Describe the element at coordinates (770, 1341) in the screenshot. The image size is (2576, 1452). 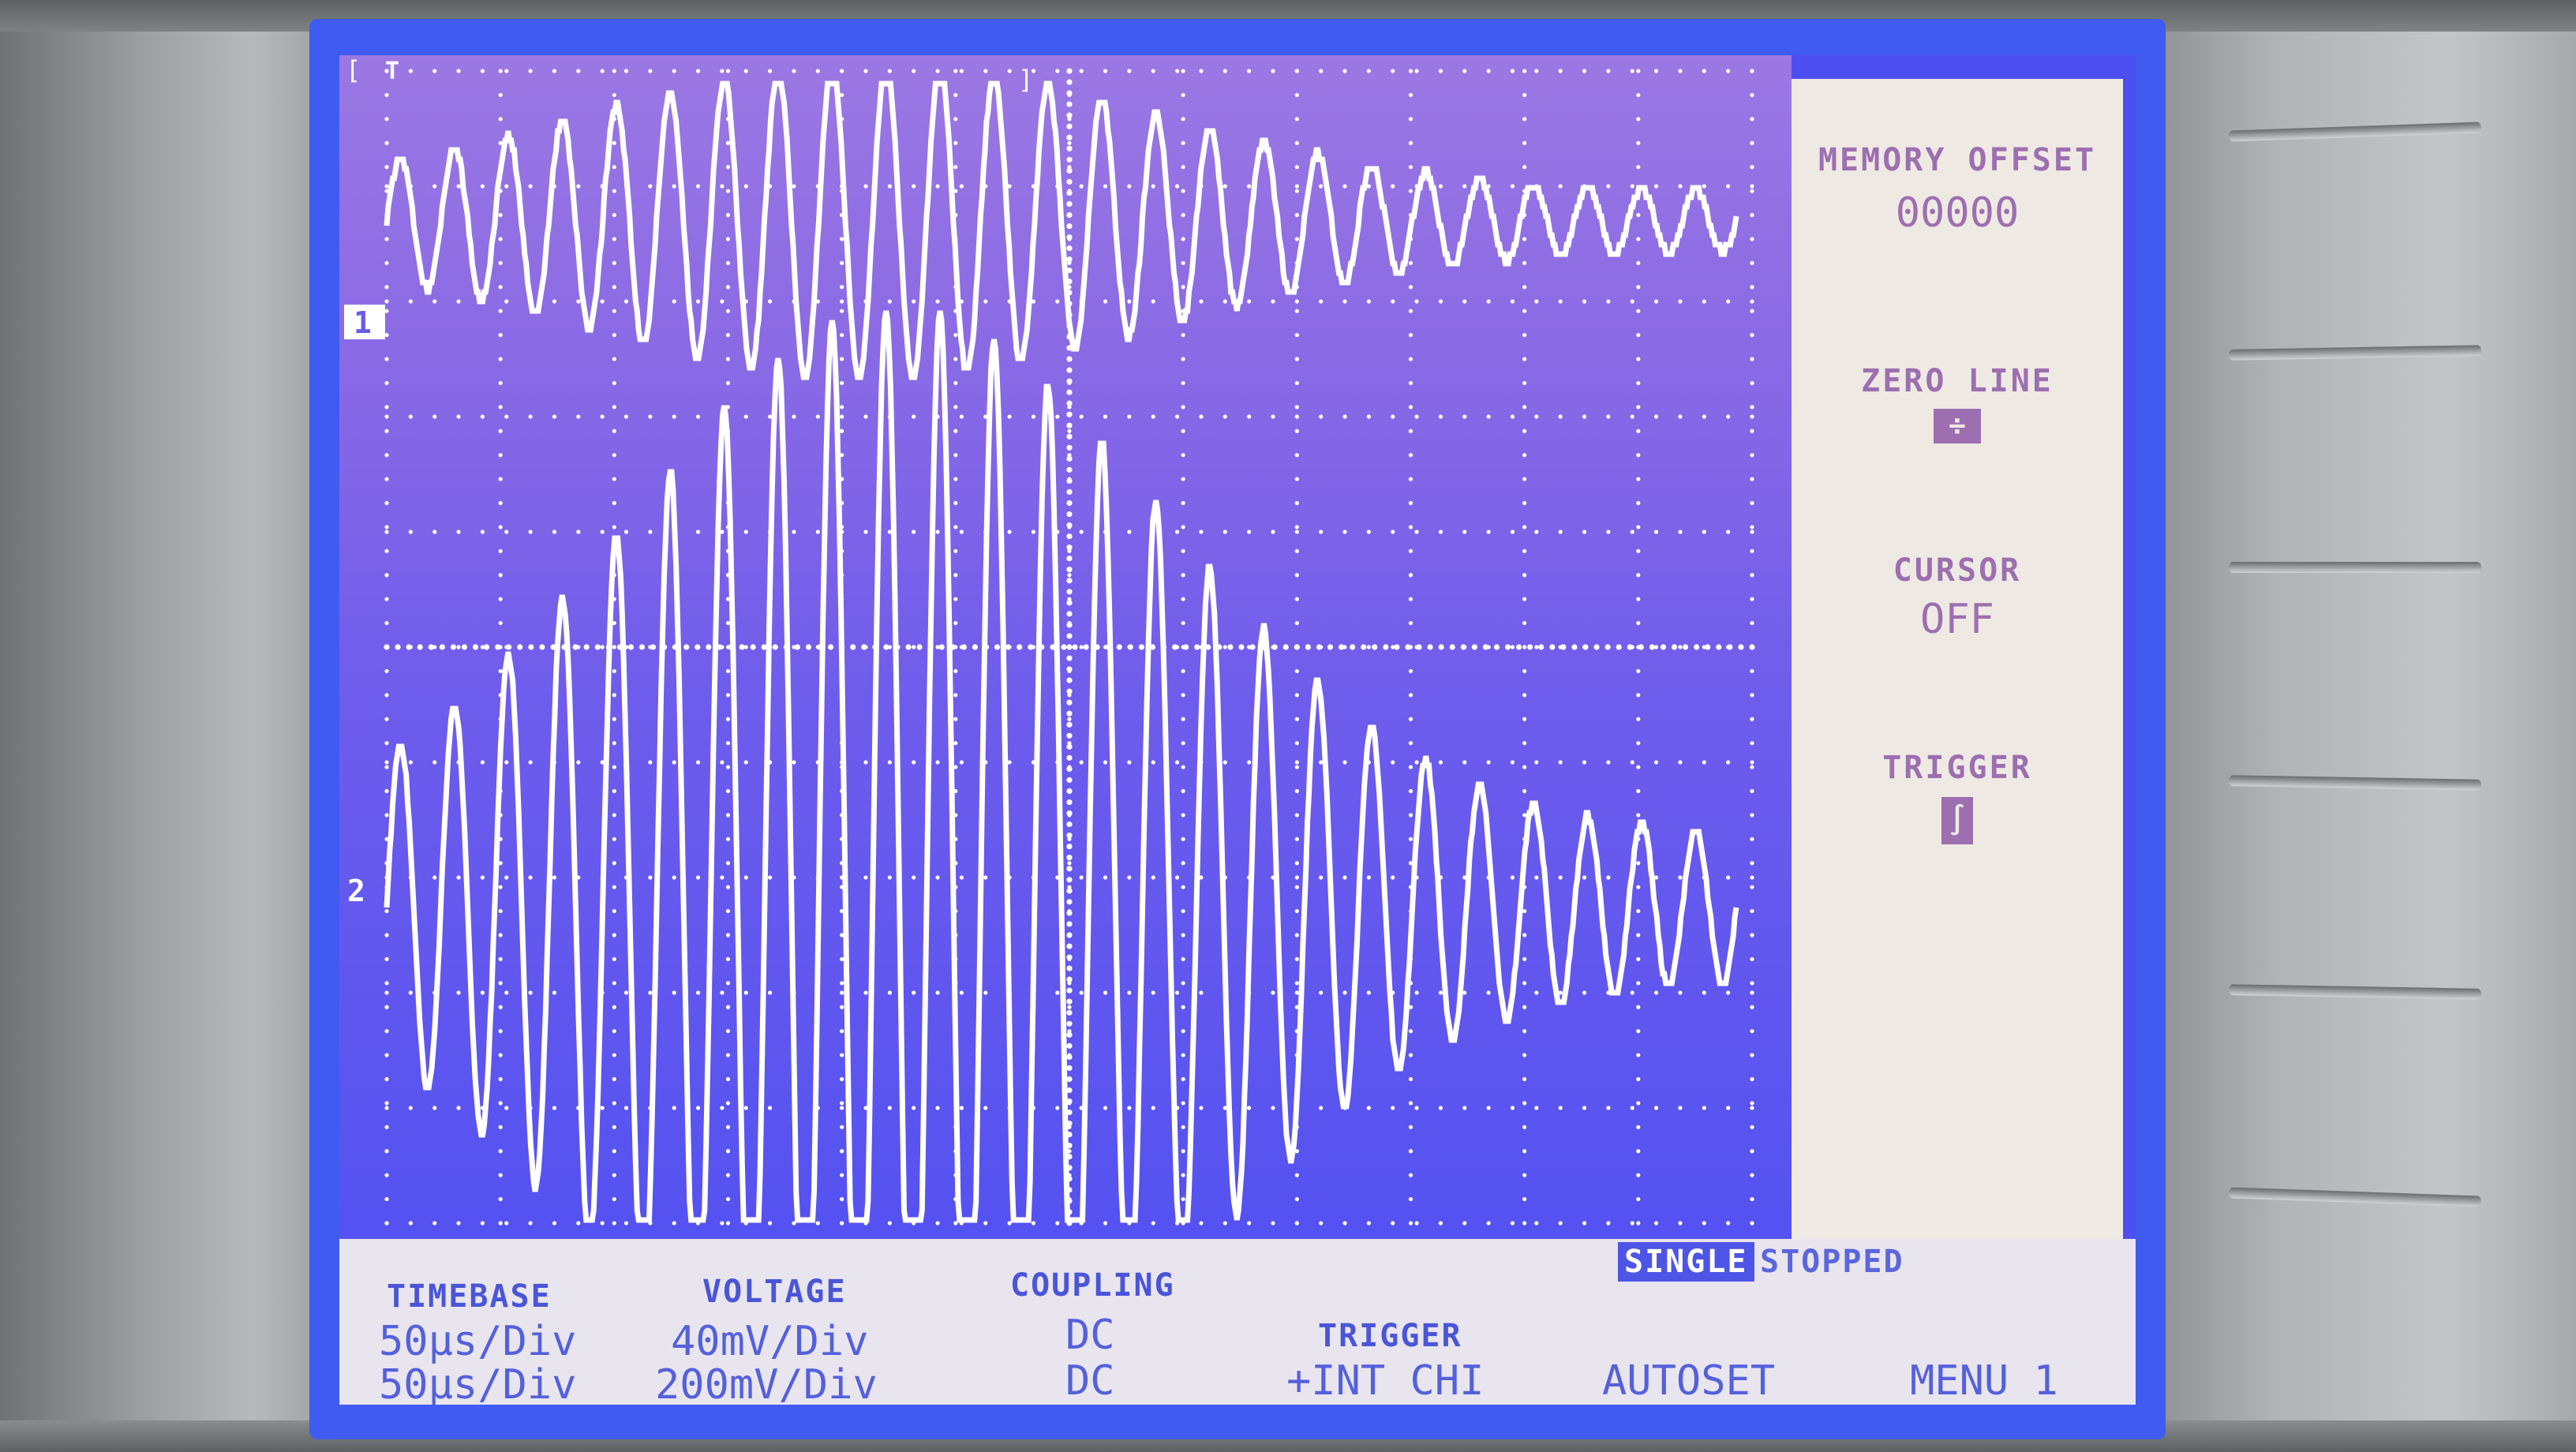
I see `voltage-ch1-value: 40mV/Div` at that location.